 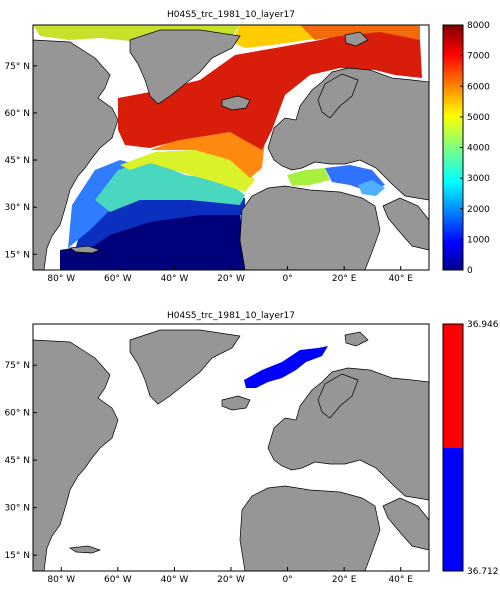 What do you see at coordinates (478, 26) in the screenshot?
I see `top-colorbar-tick-label: 8000` at bounding box center [478, 26].